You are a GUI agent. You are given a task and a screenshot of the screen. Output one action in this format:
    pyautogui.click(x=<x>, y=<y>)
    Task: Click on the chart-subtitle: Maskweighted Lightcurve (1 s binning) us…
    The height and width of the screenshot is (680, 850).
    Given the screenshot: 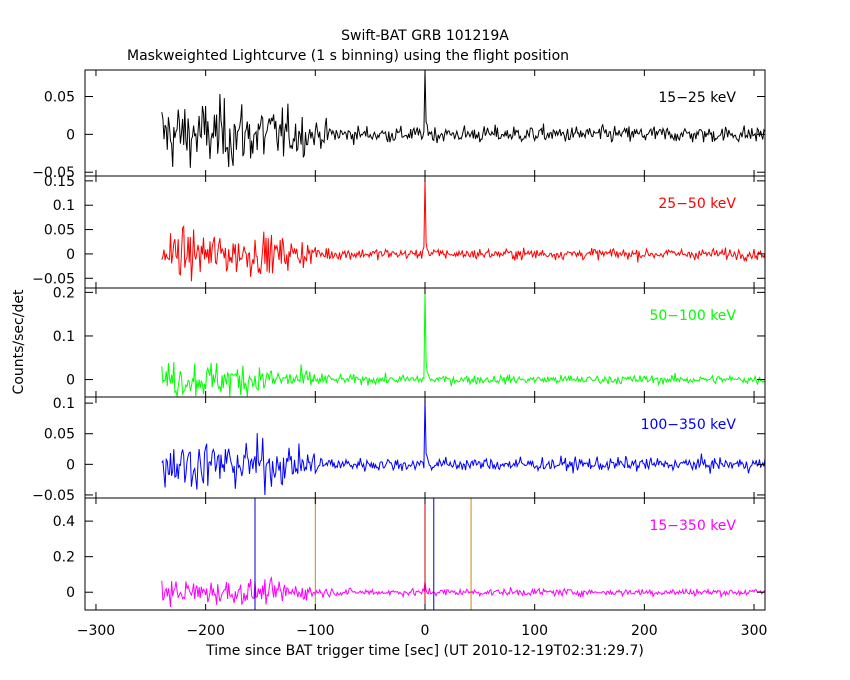 What is the action you would take?
    pyautogui.click(x=348, y=56)
    